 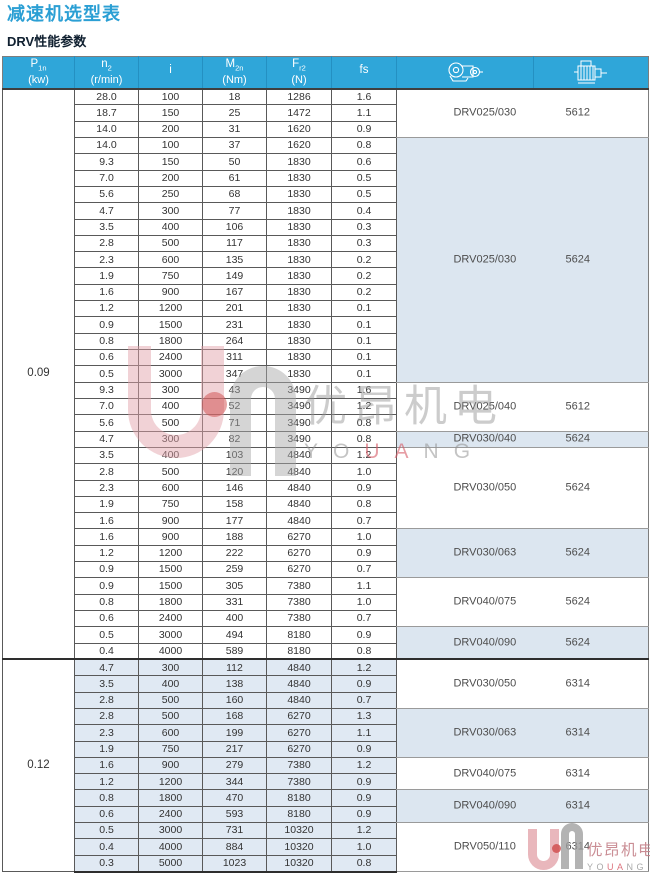 I want to click on data-cell: 100, so click(x=170, y=145).